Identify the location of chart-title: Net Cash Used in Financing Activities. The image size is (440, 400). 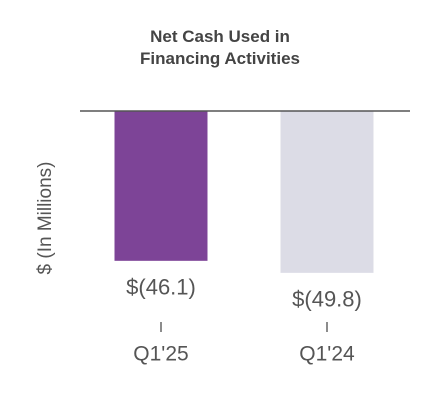
(220, 47).